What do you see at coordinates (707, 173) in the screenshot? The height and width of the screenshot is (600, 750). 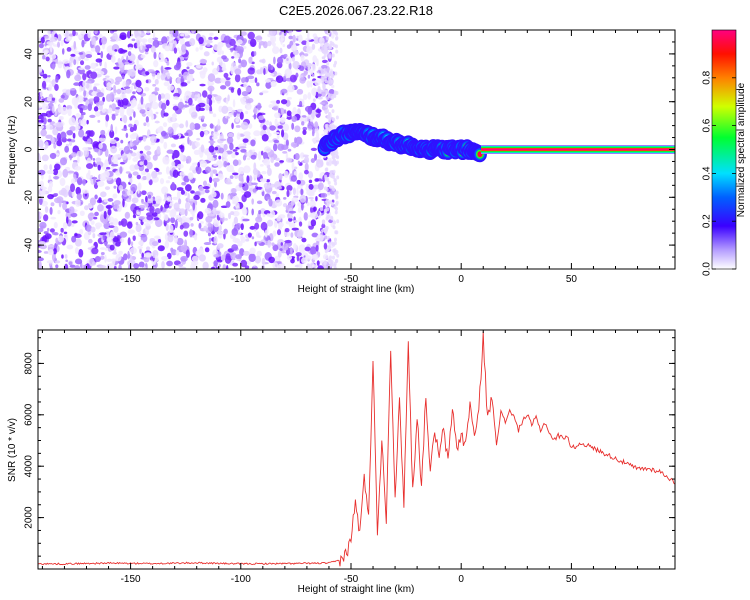 I see `colorbar-tick-label: 0.4` at bounding box center [707, 173].